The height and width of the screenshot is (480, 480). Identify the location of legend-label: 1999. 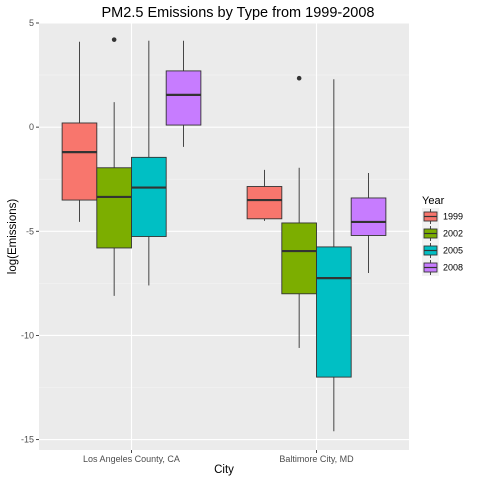
(453, 217).